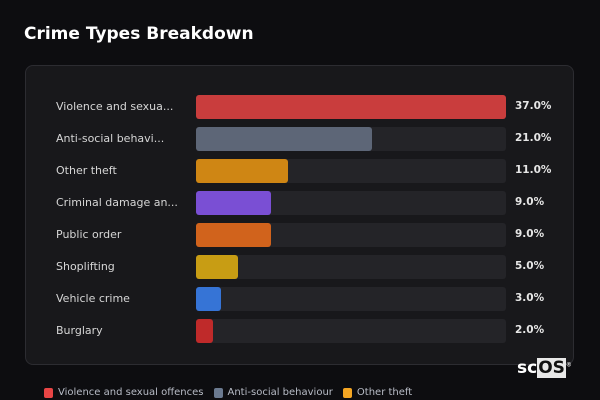 Image resolution: width=600 pixels, height=400 pixels. I want to click on scos-logo: scOS®, so click(544, 368).